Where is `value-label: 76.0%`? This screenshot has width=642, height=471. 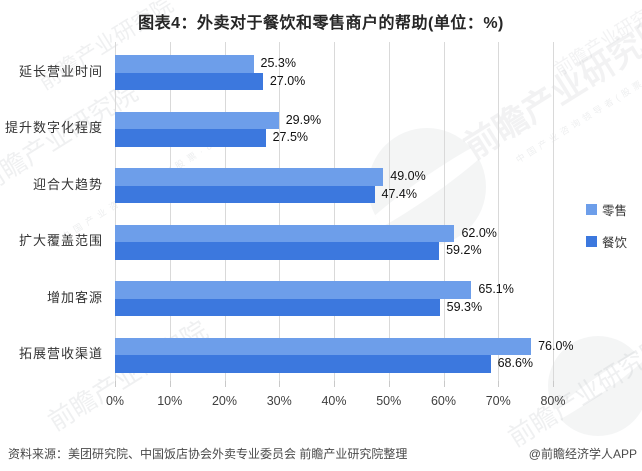
value-label: 76.0% is located at coordinates (556, 345).